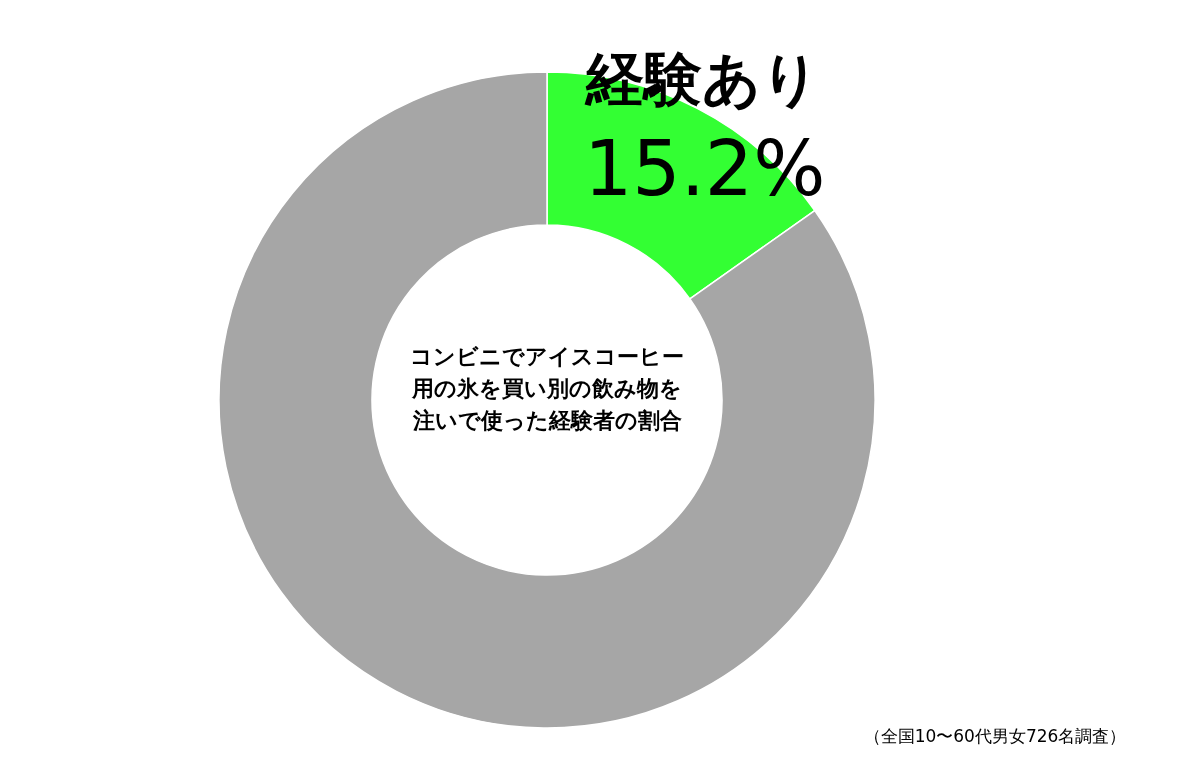  Describe the element at coordinates (995, 736) in the screenshot. I see `text: （全国10〜60代男女726名調査）` at that location.